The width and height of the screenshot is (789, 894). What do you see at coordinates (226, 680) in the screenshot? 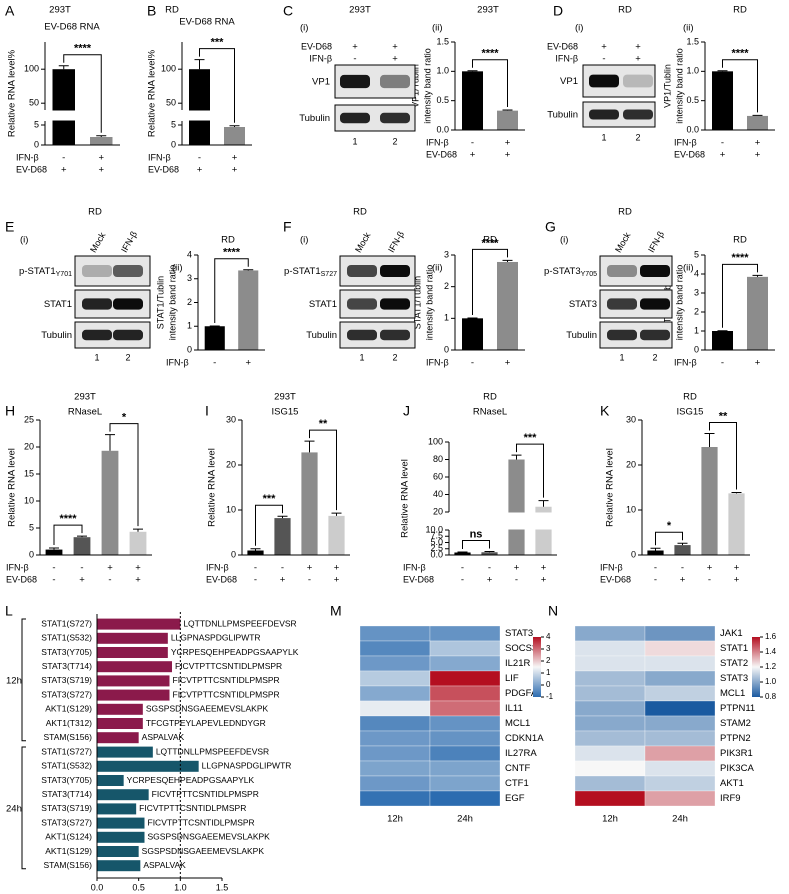
I see `sequence-label: FICVTPTTCSNTIDLPMSPR` at bounding box center [226, 680].